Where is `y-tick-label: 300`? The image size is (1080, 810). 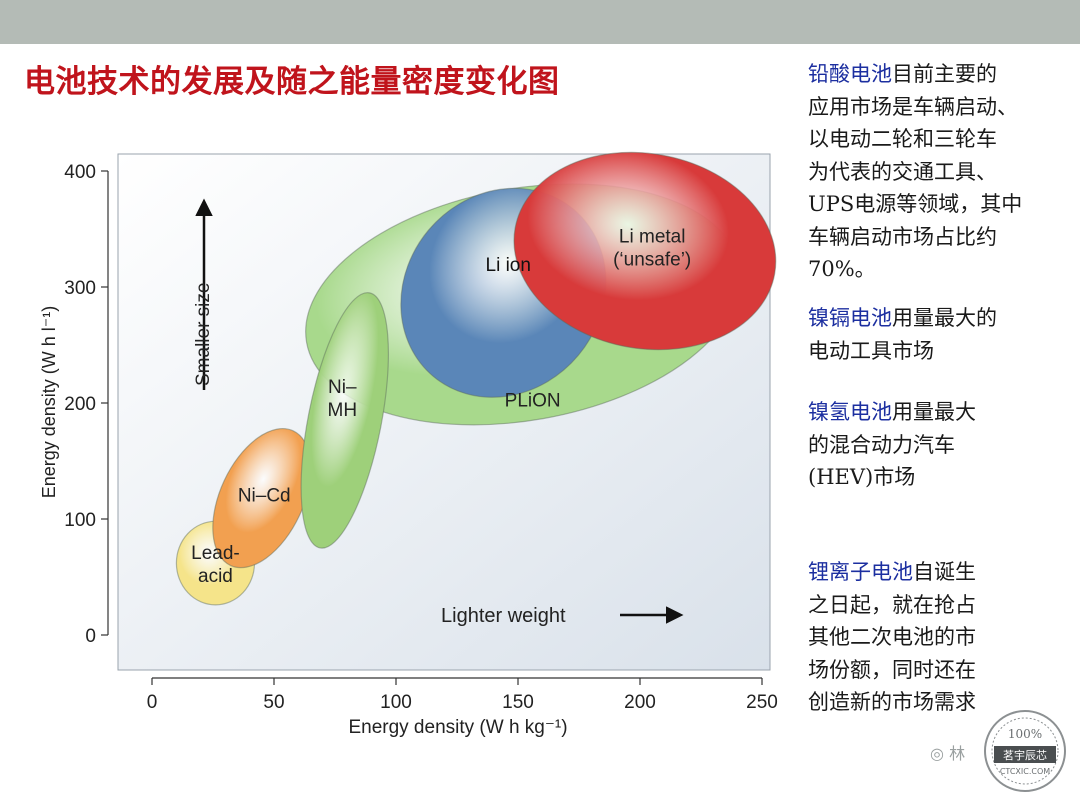 y-tick-label: 300 is located at coordinates (80, 288).